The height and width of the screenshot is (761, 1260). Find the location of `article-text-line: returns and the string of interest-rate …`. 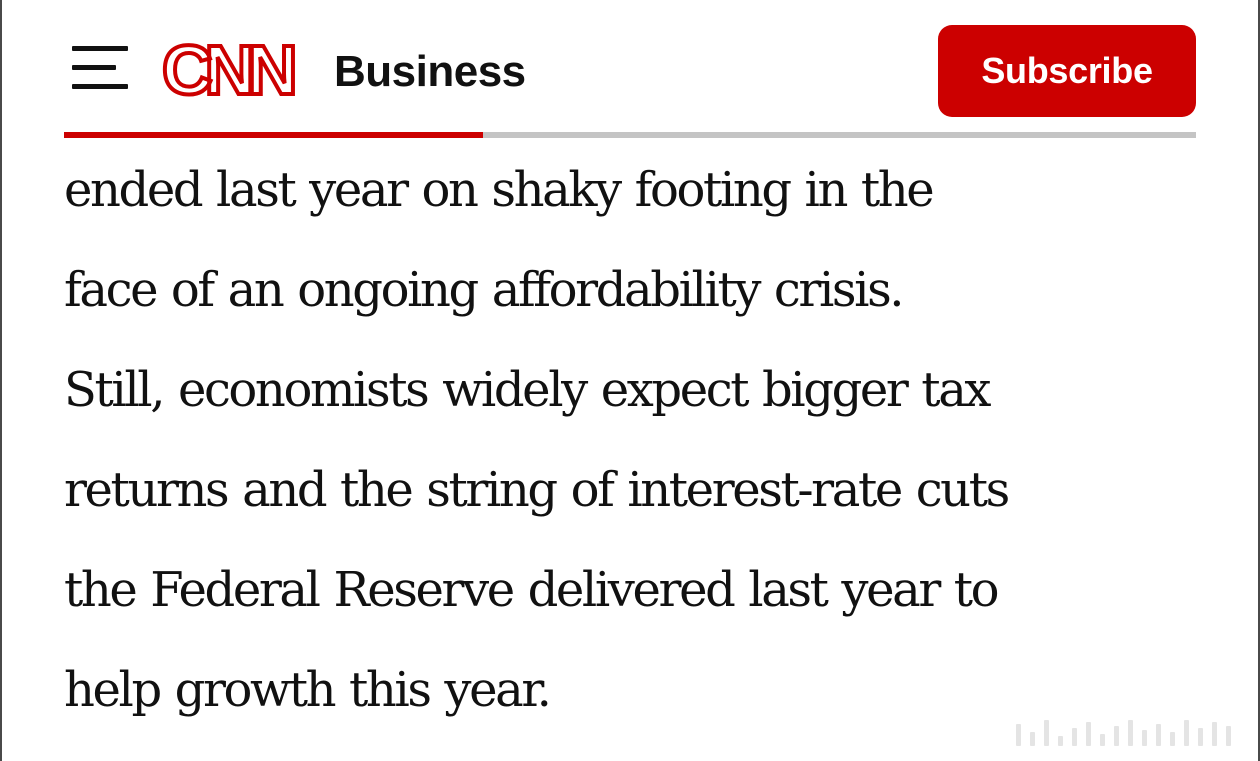

article-text-line: returns and the string of interest-rate … is located at coordinates (537, 490).